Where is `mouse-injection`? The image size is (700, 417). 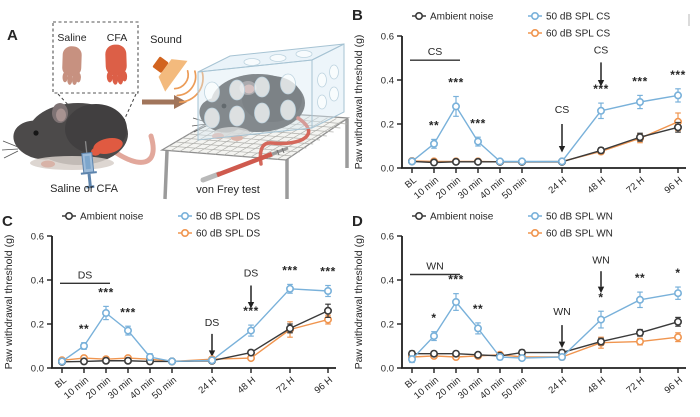
mouse-injection is located at coordinates (78, 136).